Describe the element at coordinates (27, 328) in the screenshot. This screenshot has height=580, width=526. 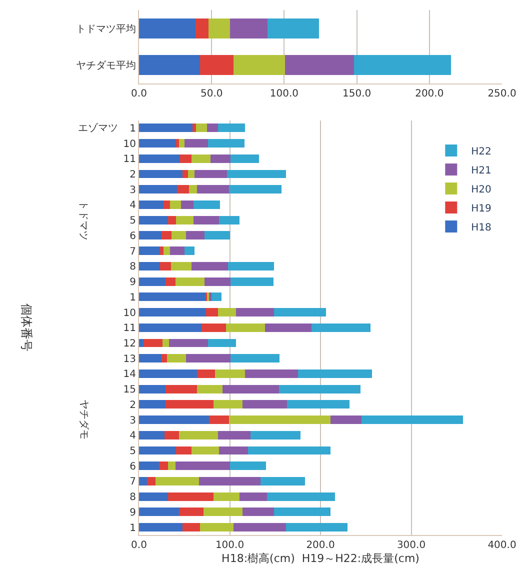
I see `y-axis-title: 個体番号` at that location.